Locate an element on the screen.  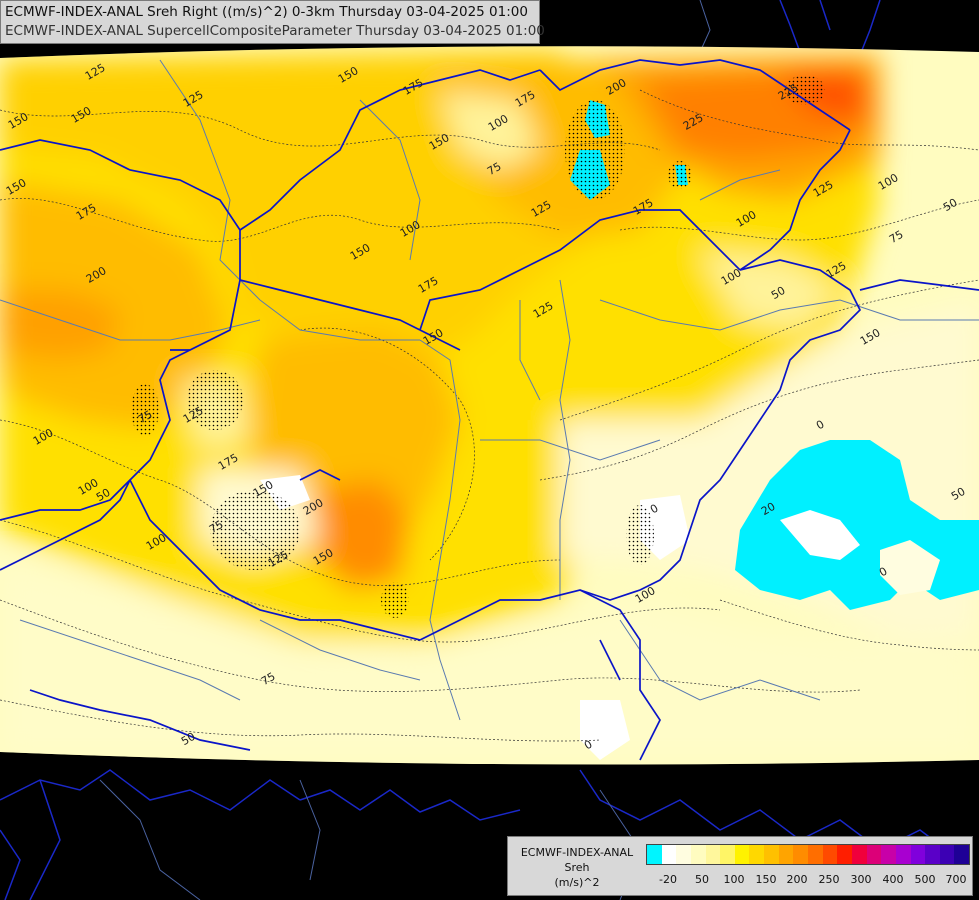
legend-units: (m/s)^2 is located at coordinates (577, 882).